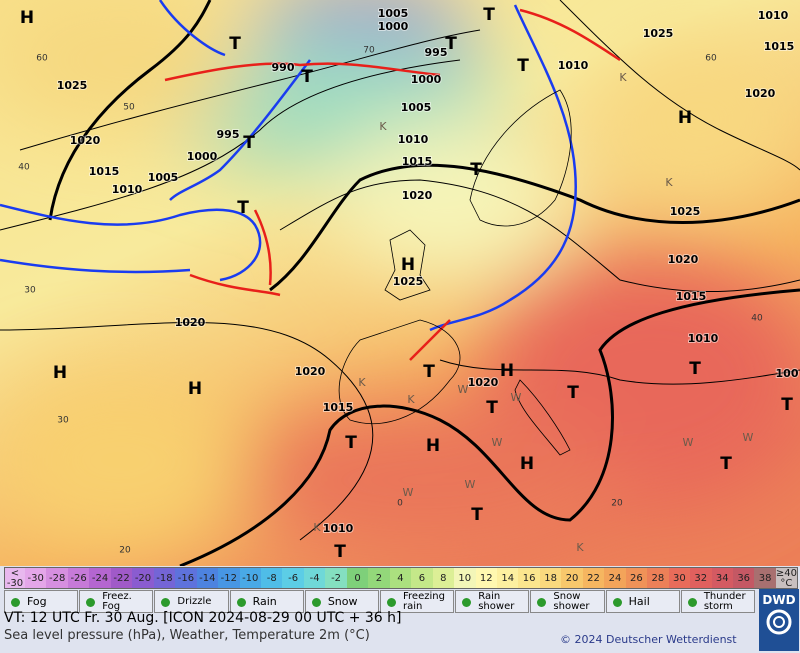 This screenshot has width=800, height=653. What do you see at coordinates (229, 578) in the screenshot?
I see `colorbar-cell: -12` at bounding box center [229, 578].